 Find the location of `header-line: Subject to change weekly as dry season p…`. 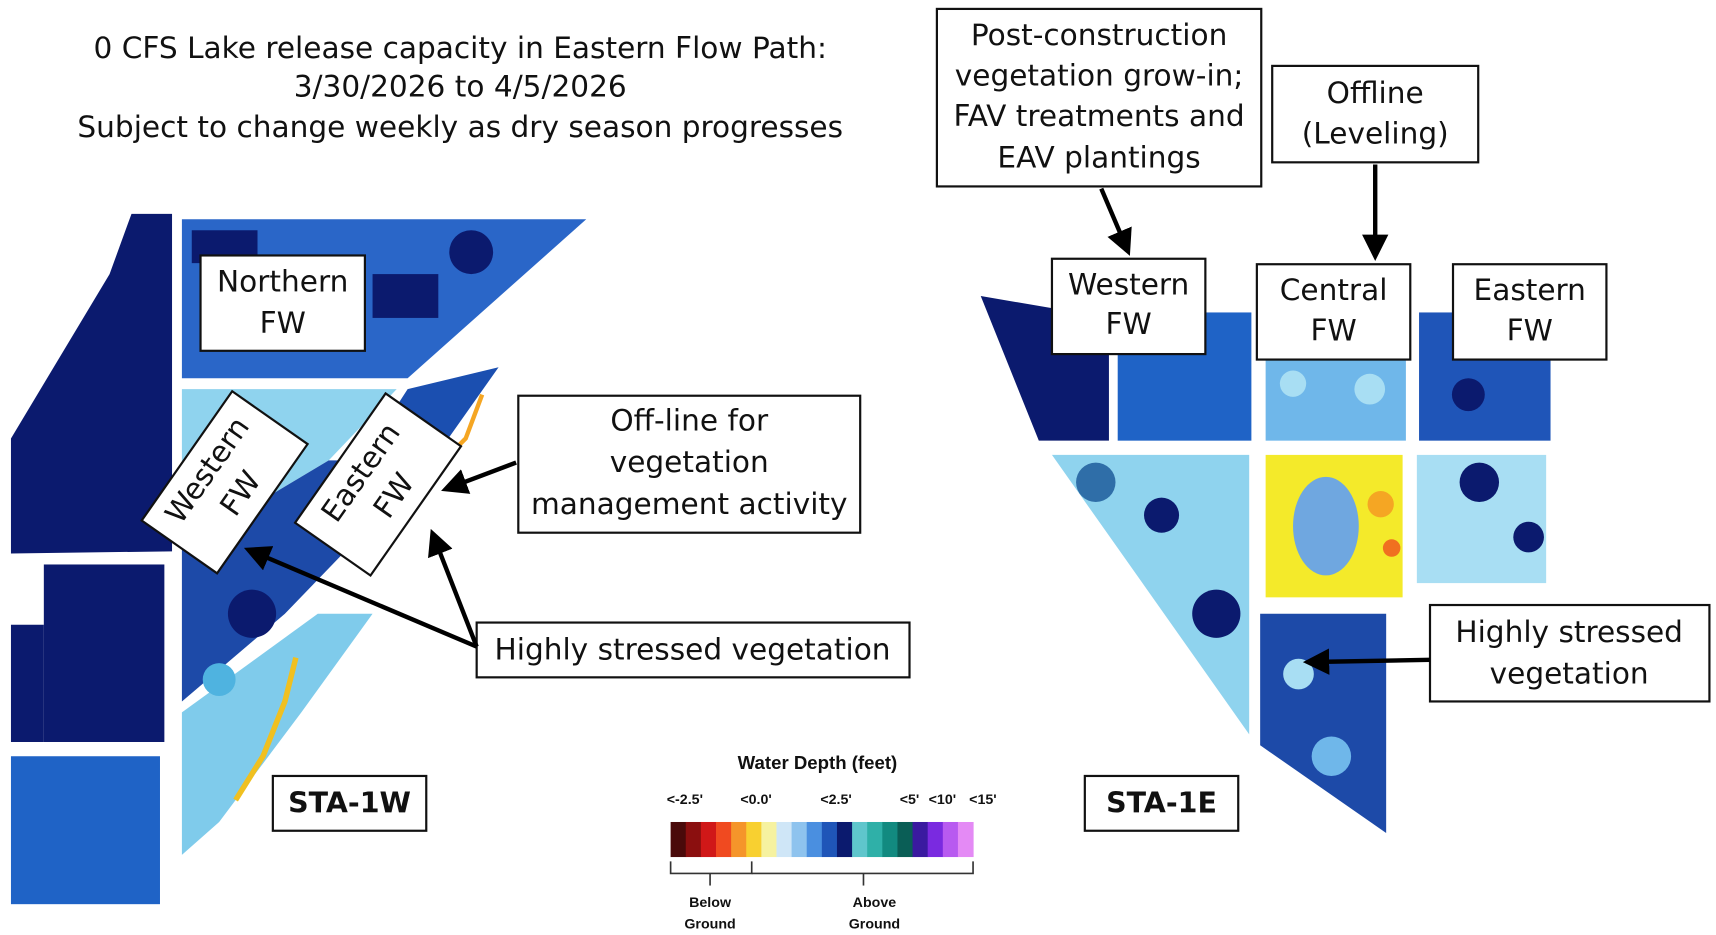

header-line: Subject to change weekly as dry season p… is located at coordinates (460, 127).